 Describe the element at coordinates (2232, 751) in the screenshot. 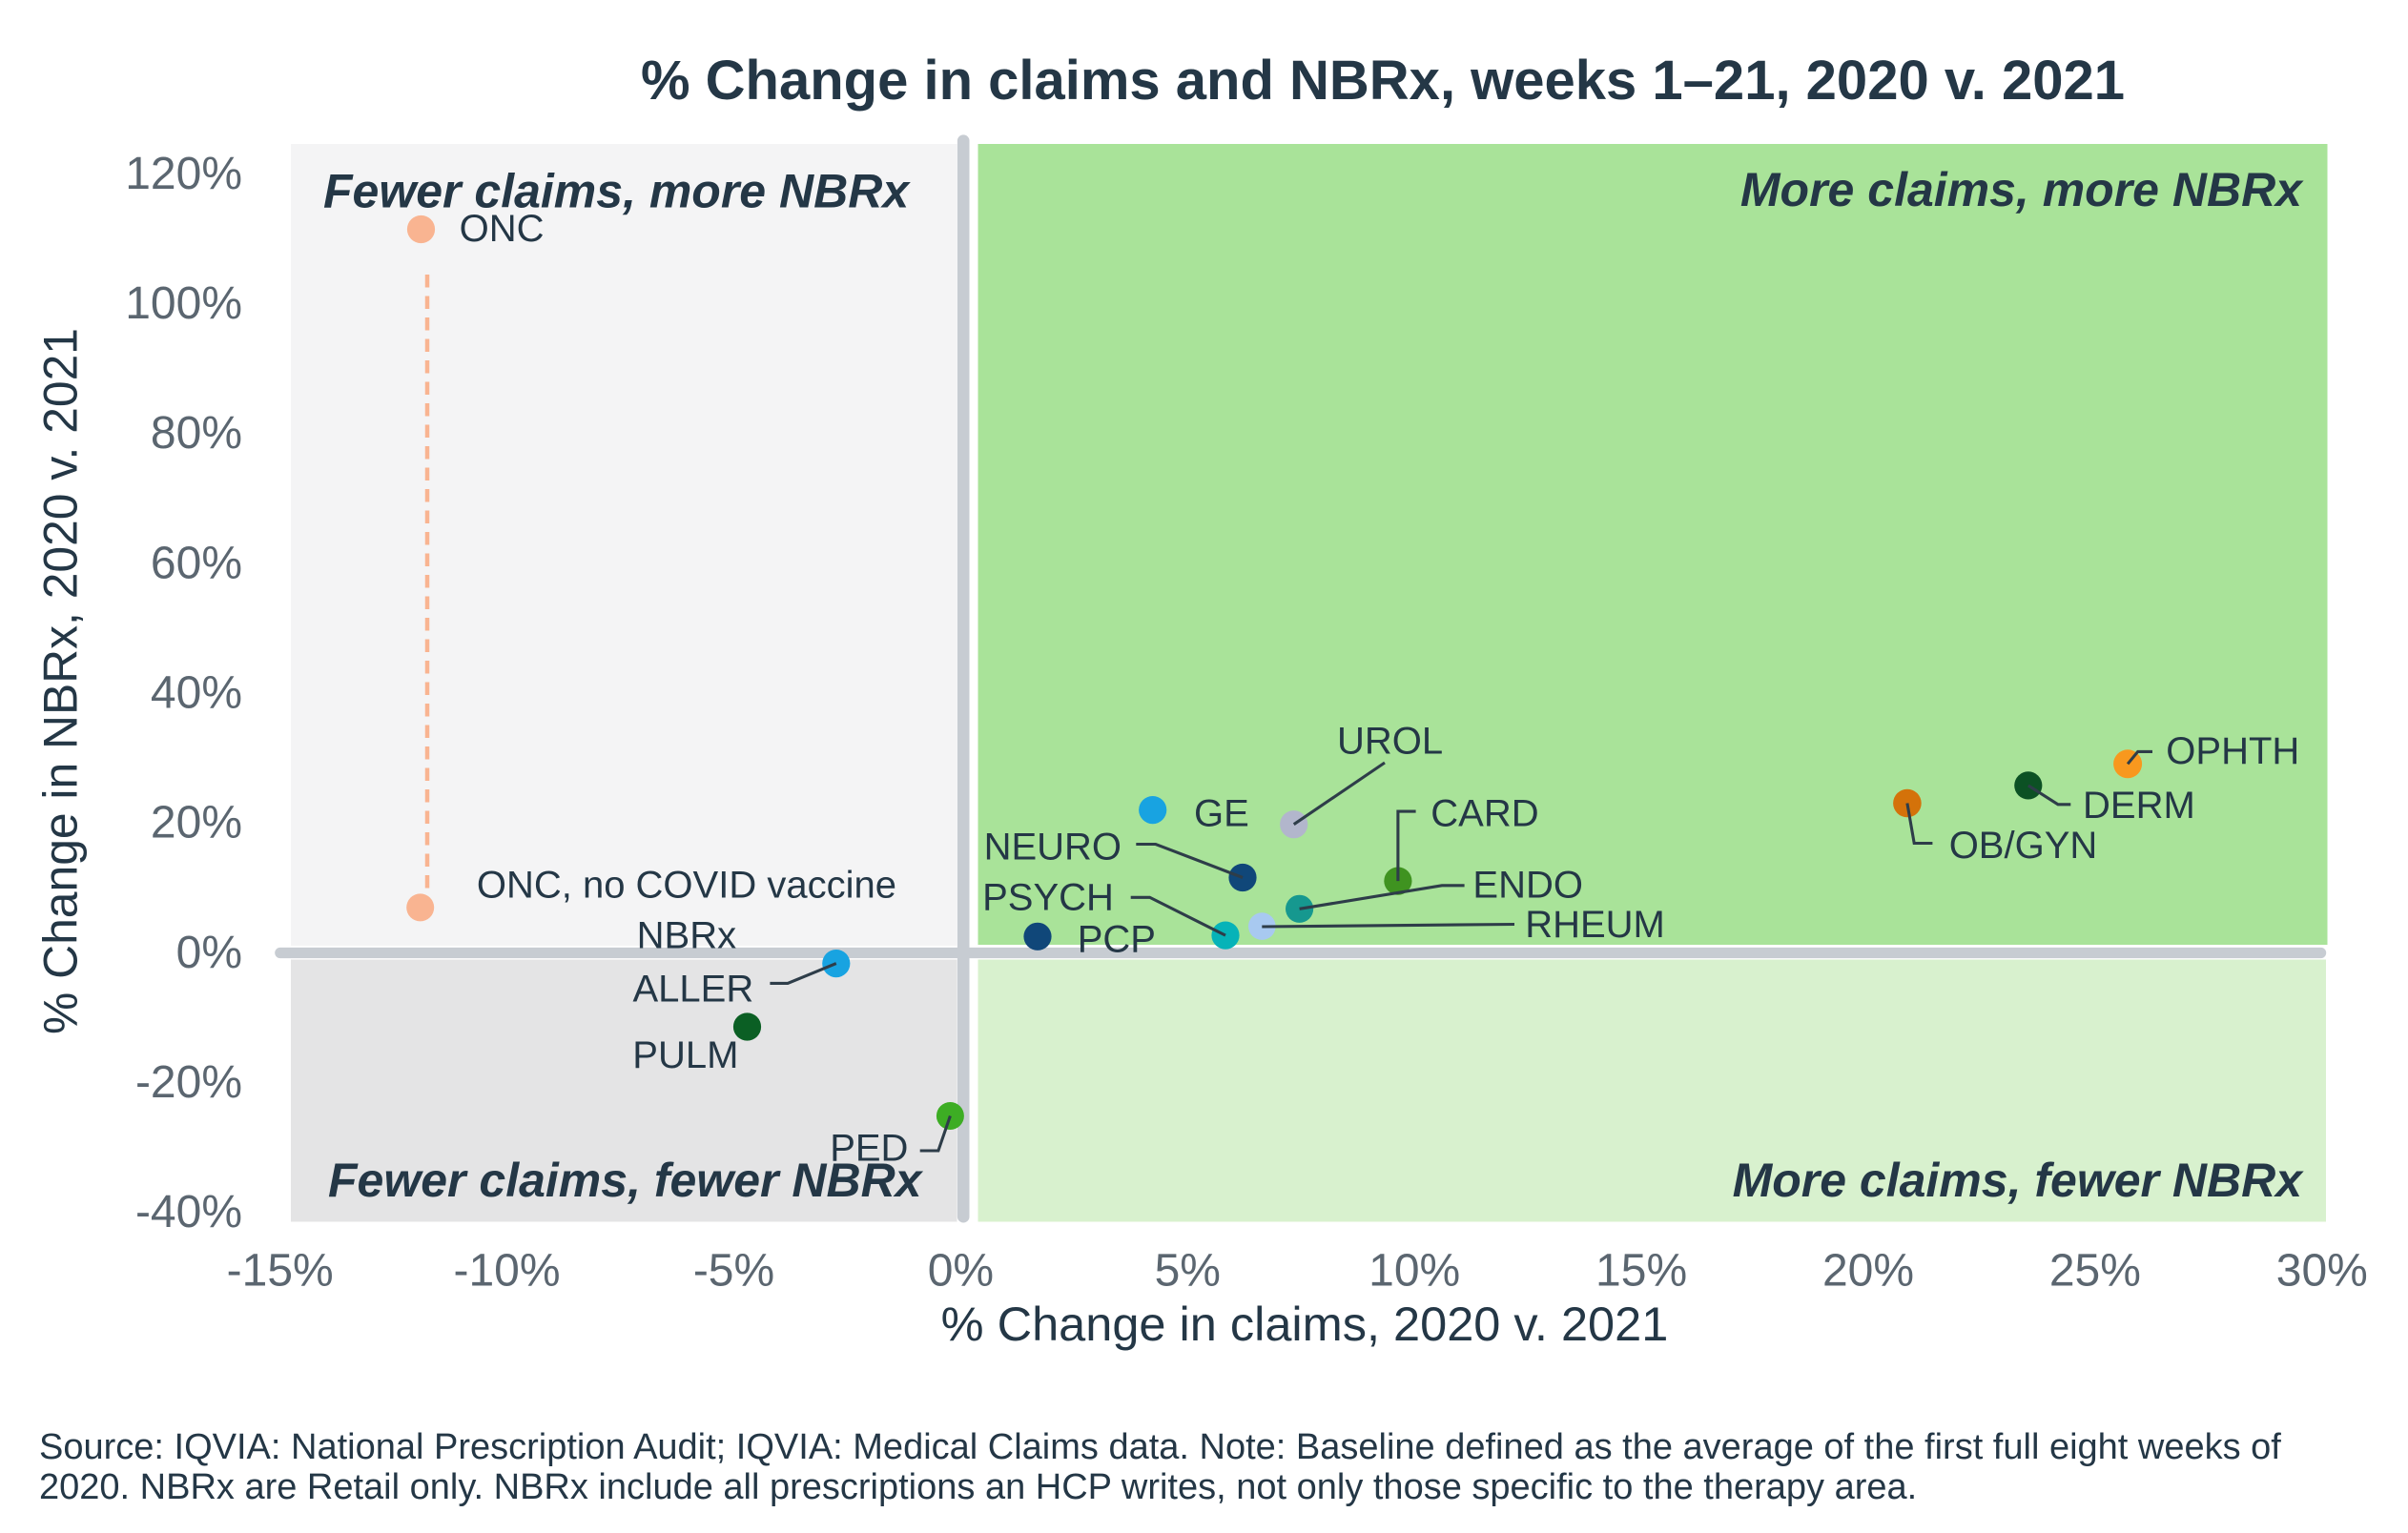

I see `svg-text: OPHTH` at that location.